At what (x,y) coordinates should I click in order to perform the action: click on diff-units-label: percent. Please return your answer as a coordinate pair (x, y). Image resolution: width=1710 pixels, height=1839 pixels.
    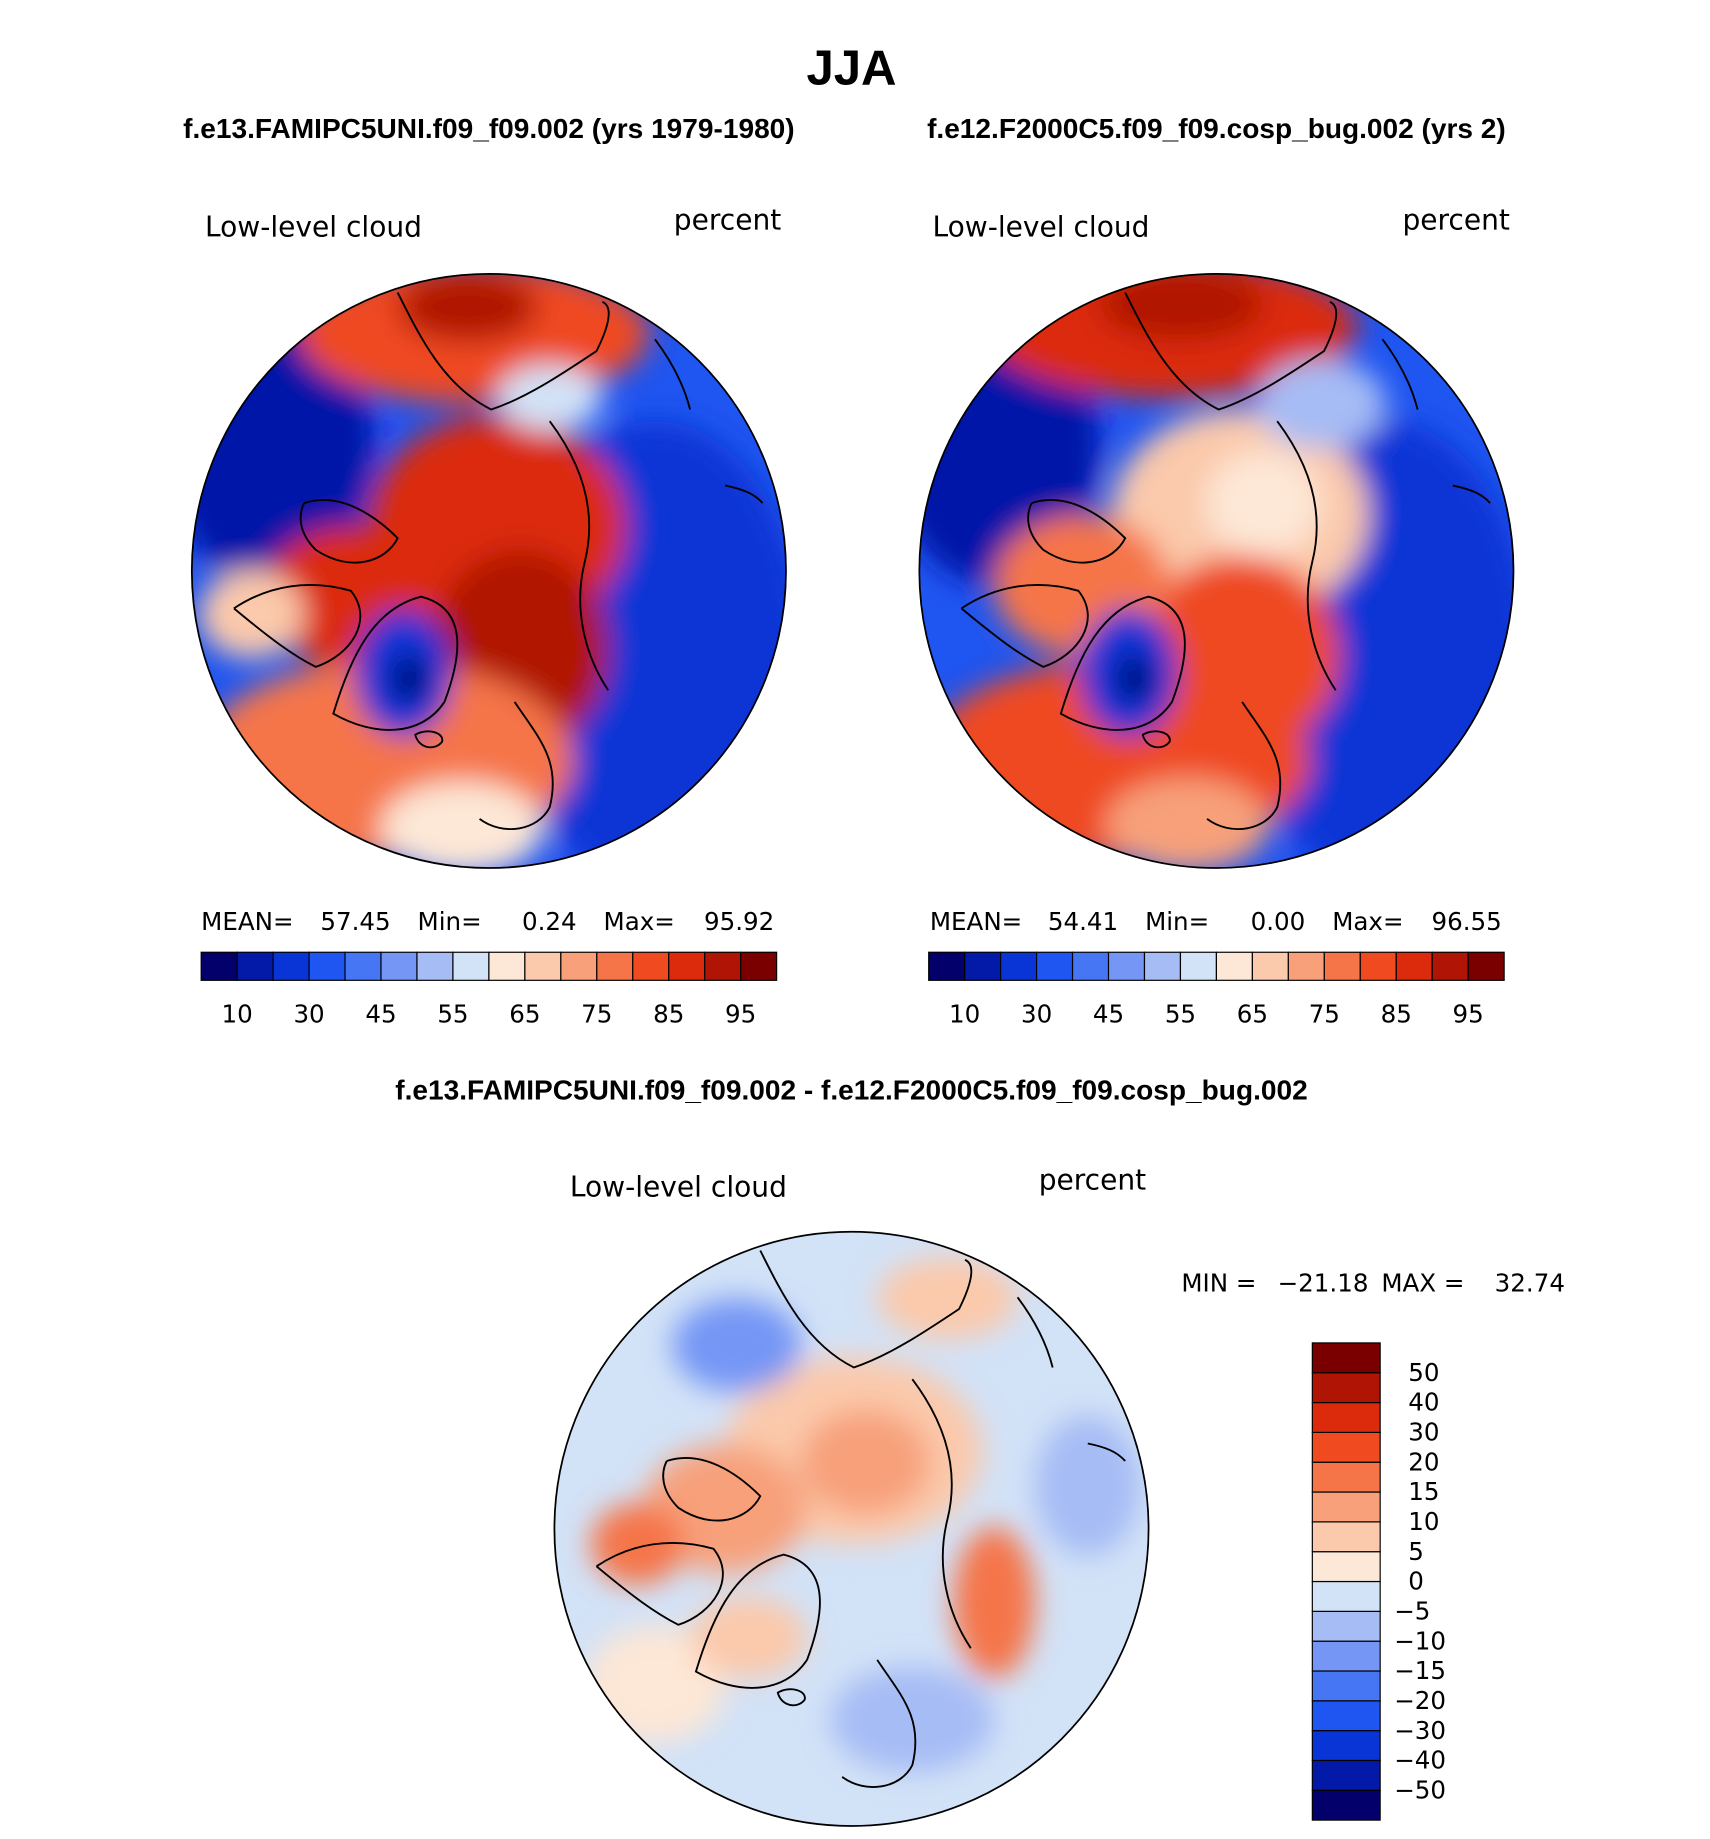
    Looking at the image, I should click on (1092, 1180).